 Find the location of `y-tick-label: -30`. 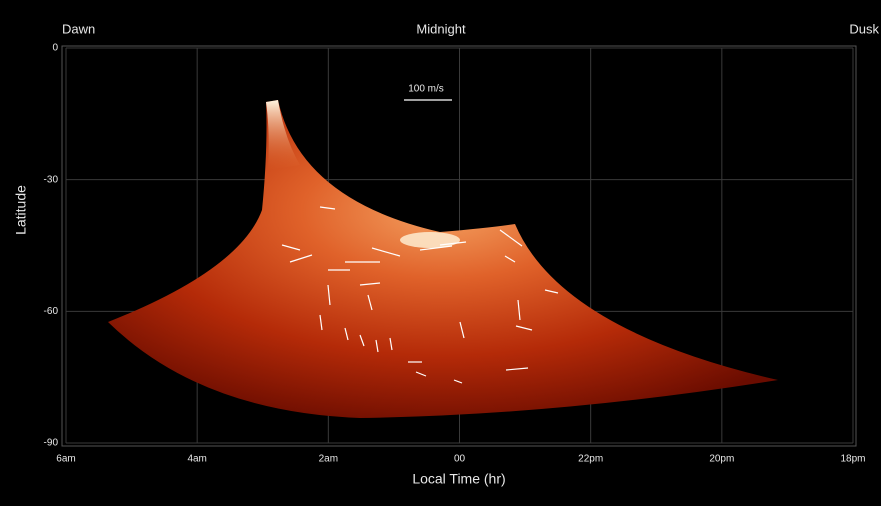

y-tick-label: -30 is located at coordinates (51, 179).